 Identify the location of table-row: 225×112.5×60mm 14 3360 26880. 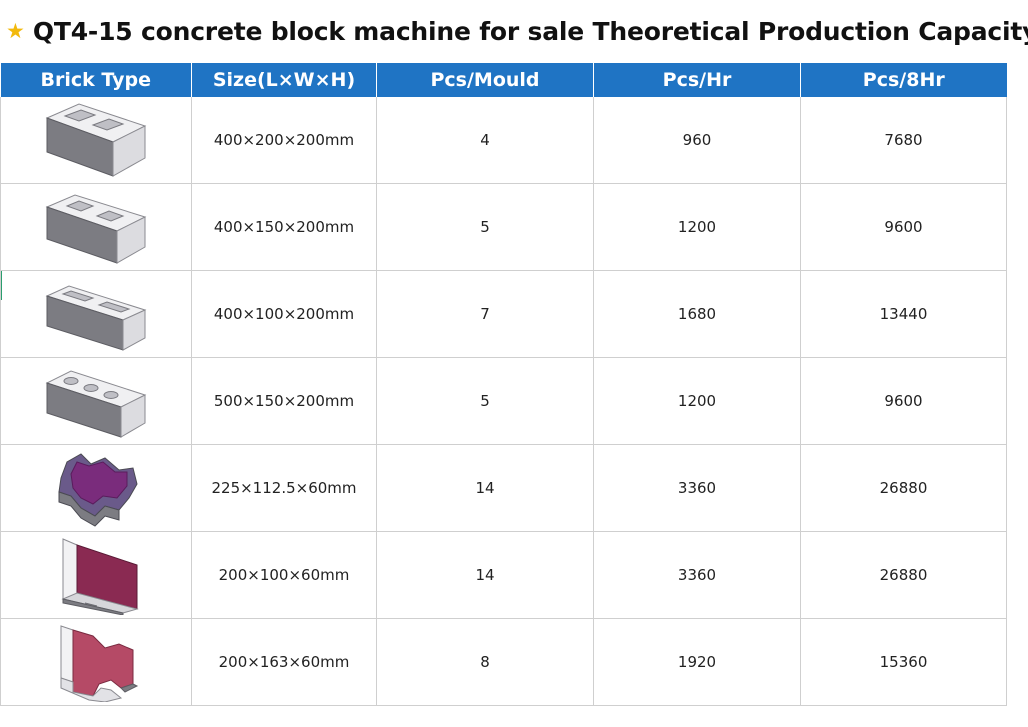
(503, 488).